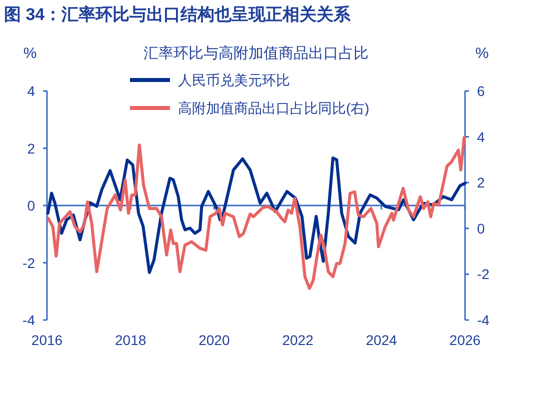 The image size is (548, 393). Describe the element at coordinates (30, 53) in the screenshot. I see `y-axis-title: %` at that location.